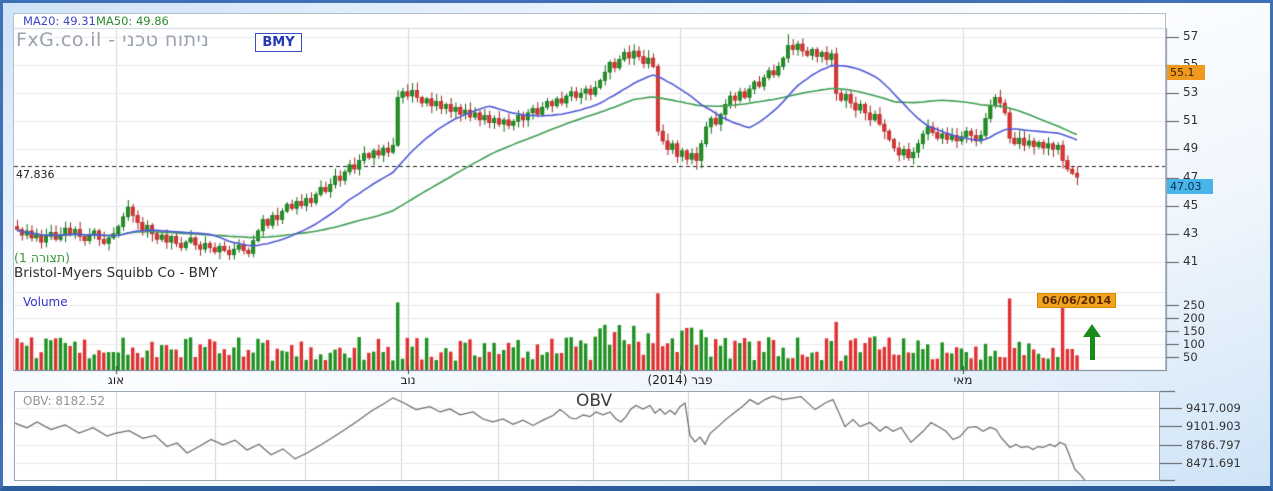  What do you see at coordinates (278, 42) in the screenshot?
I see `symbol-badge: BMY` at bounding box center [278, 42].